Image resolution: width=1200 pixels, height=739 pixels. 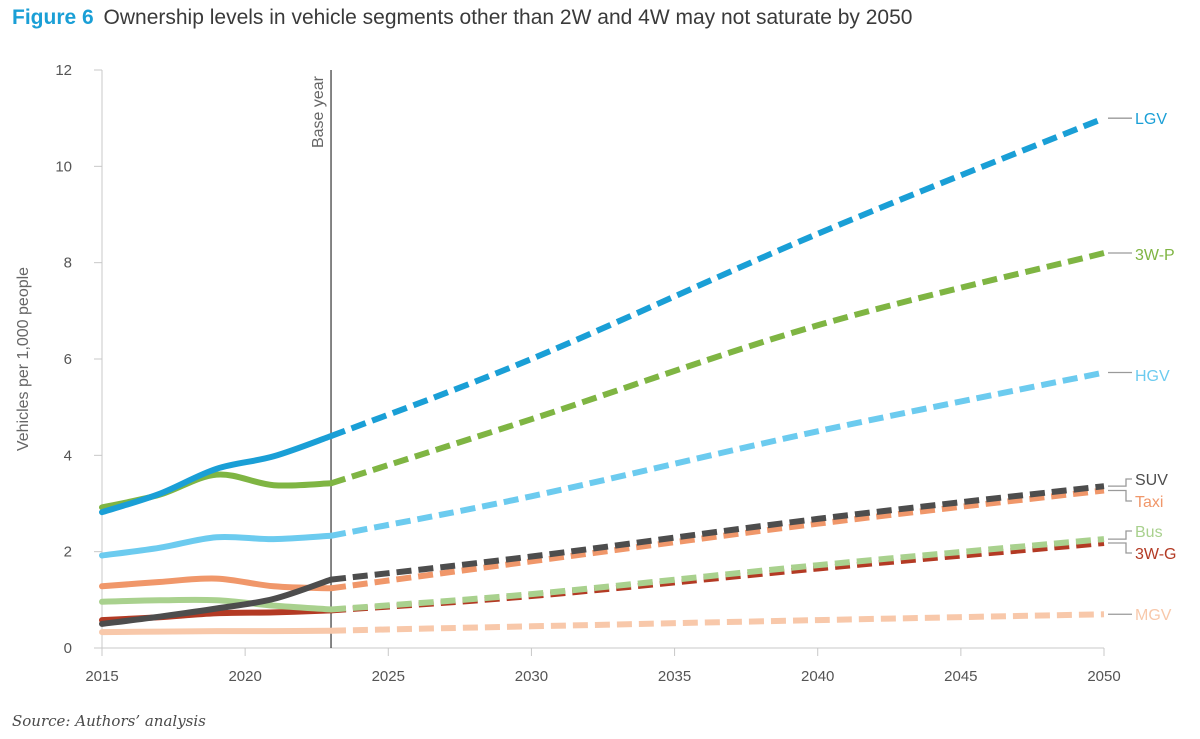 I want to click on x-tick-label: 2020, so click(x=244, y=676).